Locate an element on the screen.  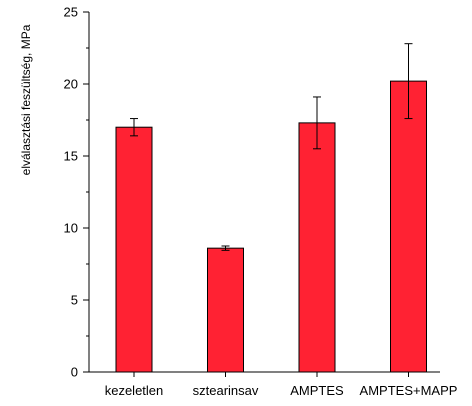
y-axis-ticks: 0 5 10 15 20 25 is located at coordinates (76, 192).